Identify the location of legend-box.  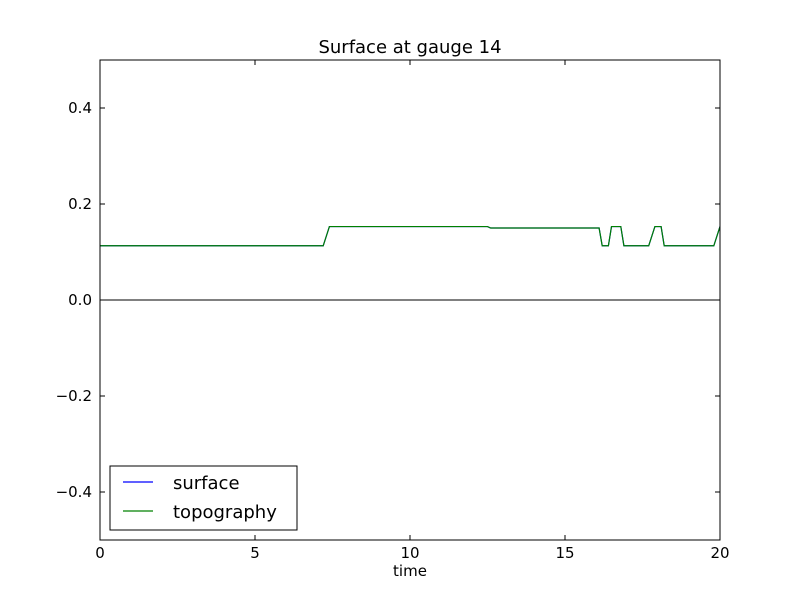
(203, 498).